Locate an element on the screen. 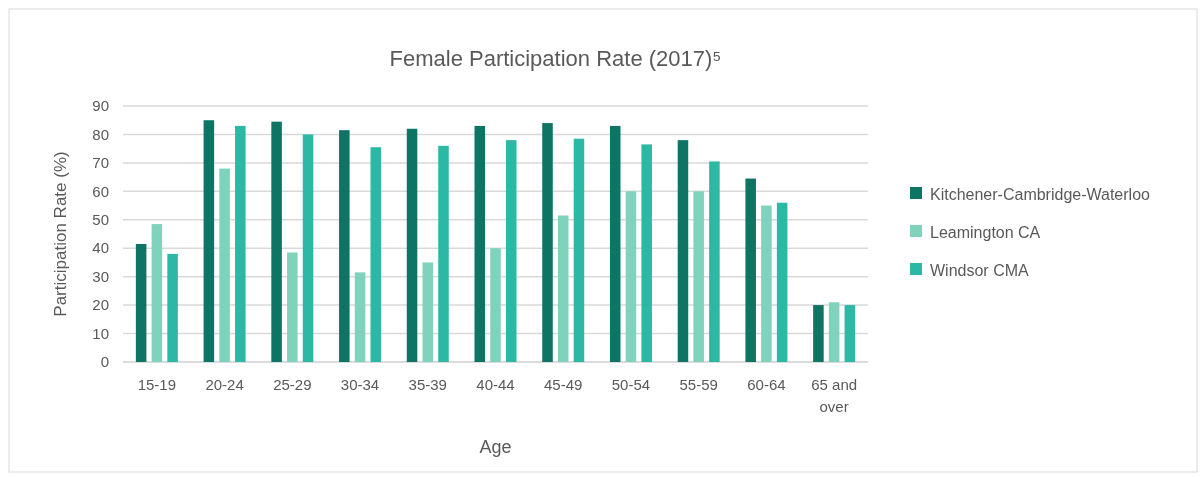  y-tick-label: 60 is located at coordinates (100, 191).